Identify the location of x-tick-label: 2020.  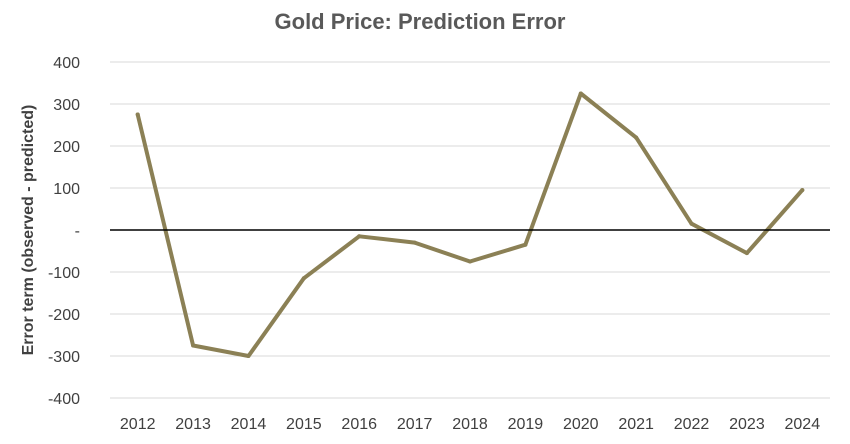
(581, 424).